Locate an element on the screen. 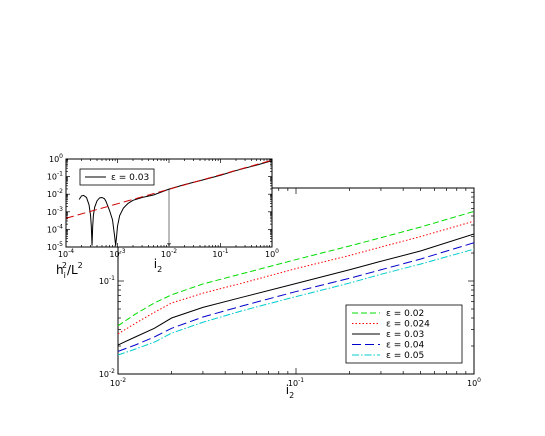 The image size is (545, 436). y-tick-label: 10⁻³ is located at coordinates (55, 211).